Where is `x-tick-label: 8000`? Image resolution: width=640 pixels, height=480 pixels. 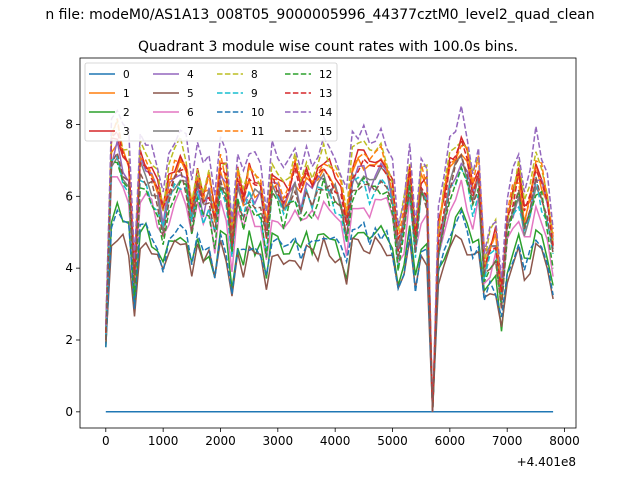 x-tick-label: 8000 is located at coordinates (564, 441).